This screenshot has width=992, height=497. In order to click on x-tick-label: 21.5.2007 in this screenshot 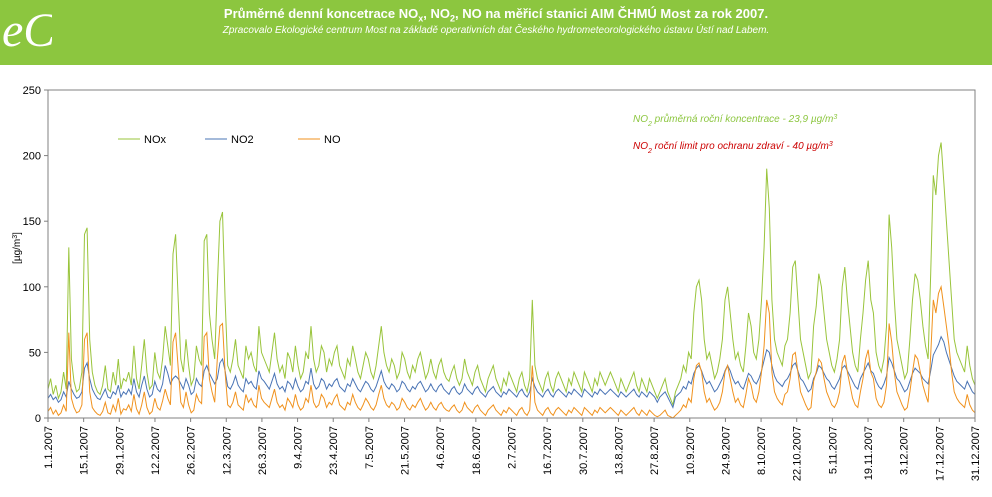, I will do `click(406, 450)`.